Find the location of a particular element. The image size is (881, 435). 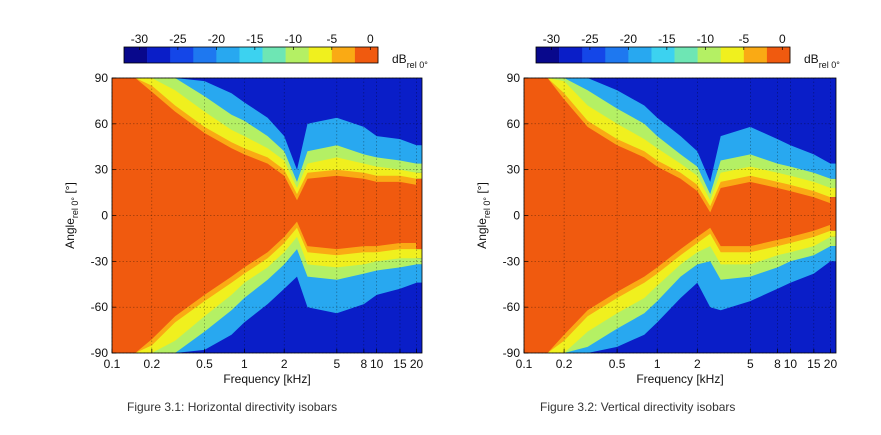

colorbar-tick-label: -5 is located at coordinates (331, 39).